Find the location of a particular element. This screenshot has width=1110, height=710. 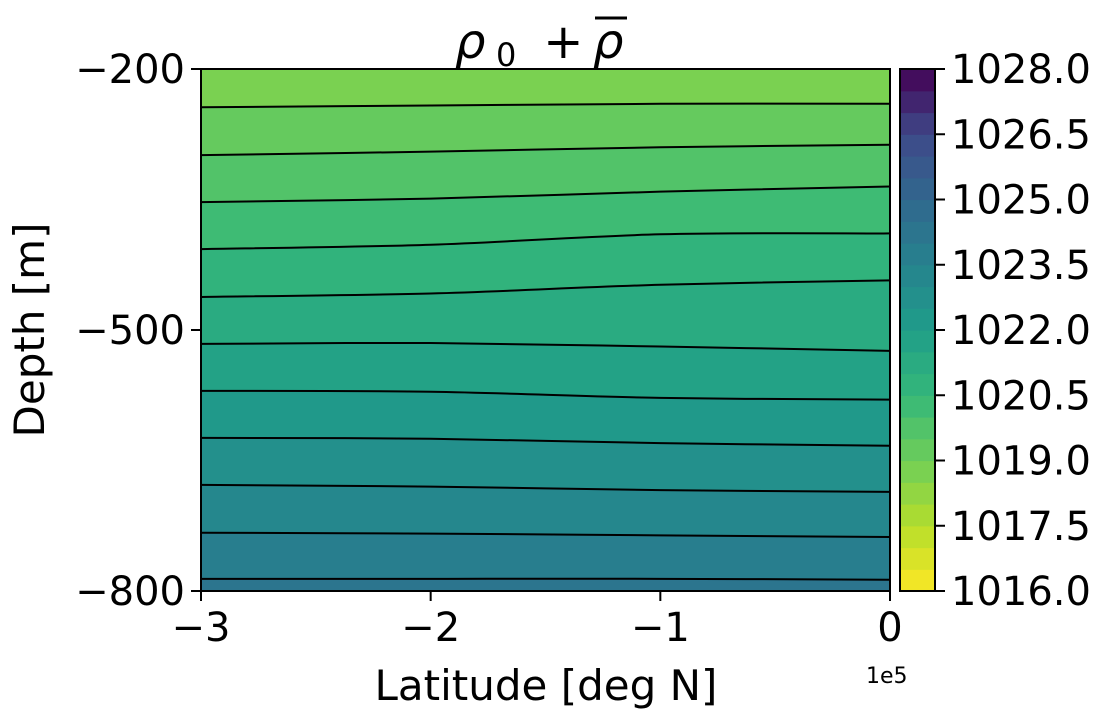

title-rho-bar: ρ is located at coordinates (608, 42).